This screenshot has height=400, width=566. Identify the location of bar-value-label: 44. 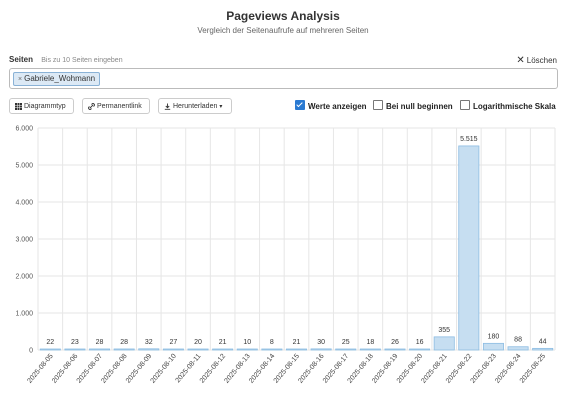
(543, 341).